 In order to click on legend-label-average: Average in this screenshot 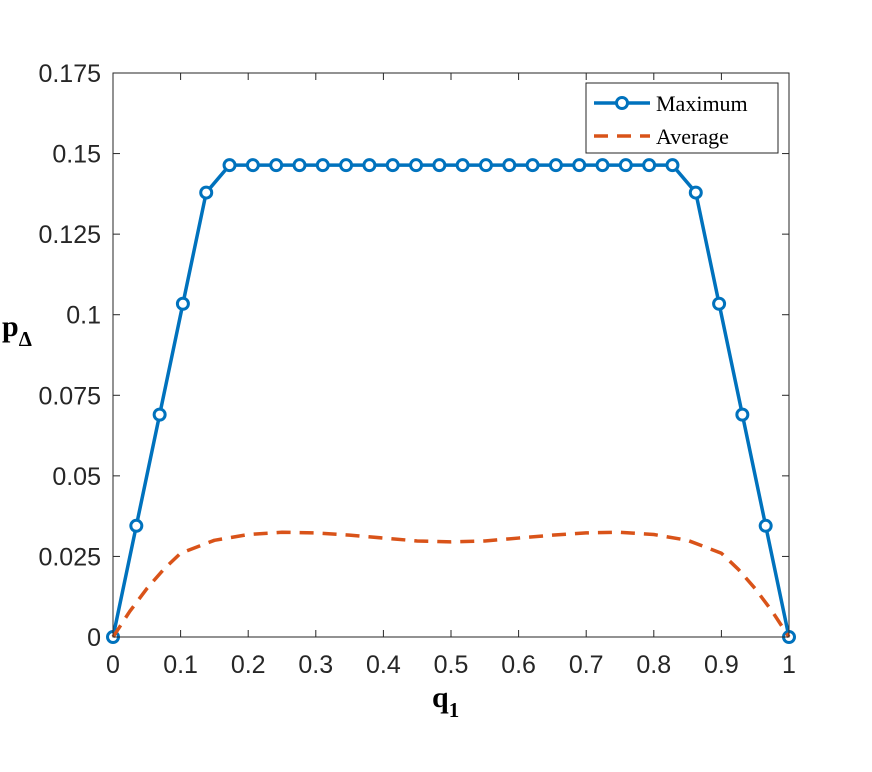, I will do `click(692, 136)`.